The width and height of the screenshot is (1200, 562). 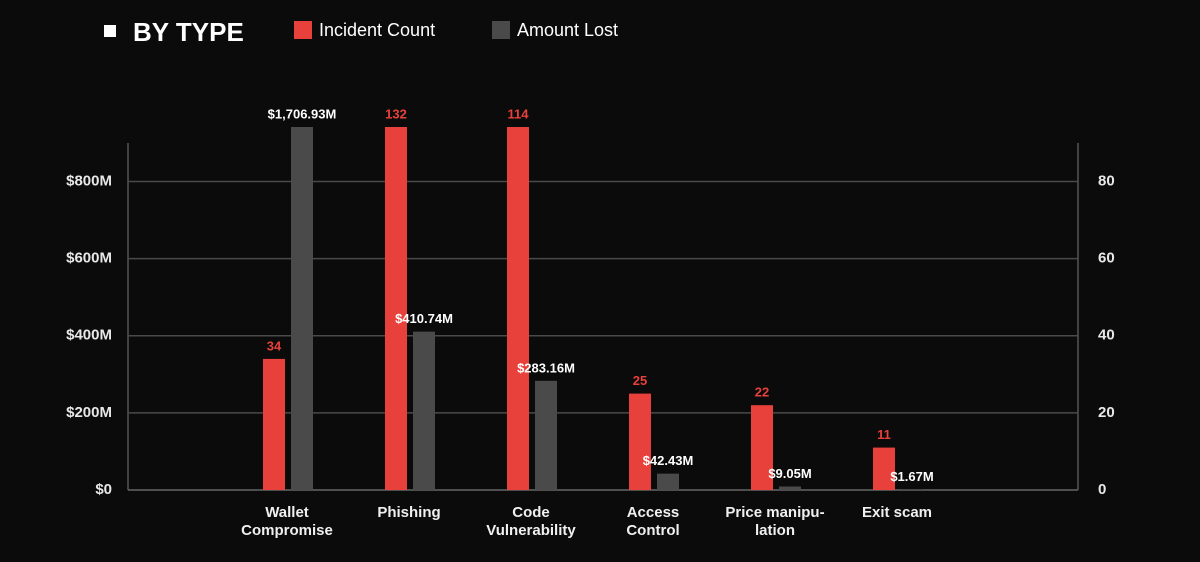 I want to click on value-label: 34, so click(x=274, y=345).